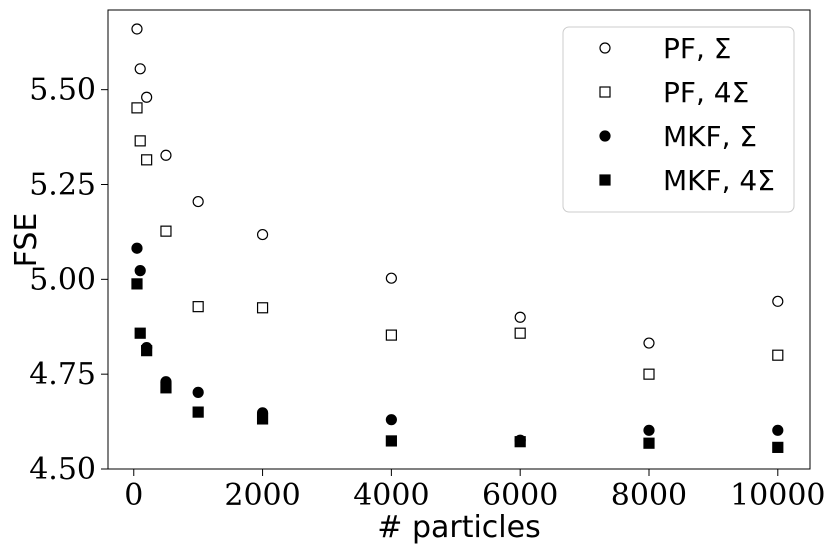 The height and width of the screenshot is (554, 830). What do you see at coordinates (458, 527) in the screenshot?
I see `x-axis-title: # particles` at bounding box center [458, 527].